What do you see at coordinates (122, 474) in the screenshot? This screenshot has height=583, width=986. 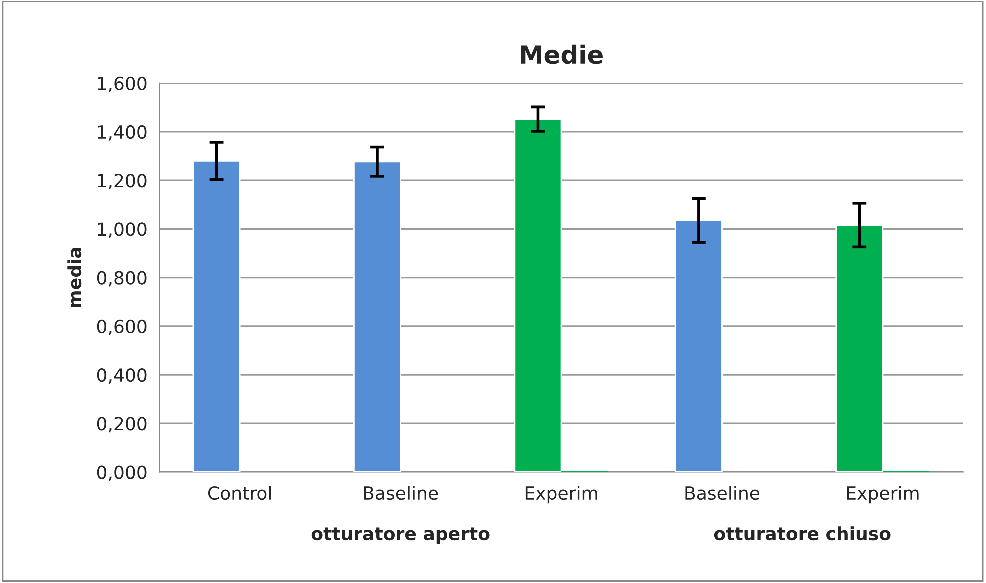 I see `y-tick-label: 0,000` at bounding box center [122, 474].